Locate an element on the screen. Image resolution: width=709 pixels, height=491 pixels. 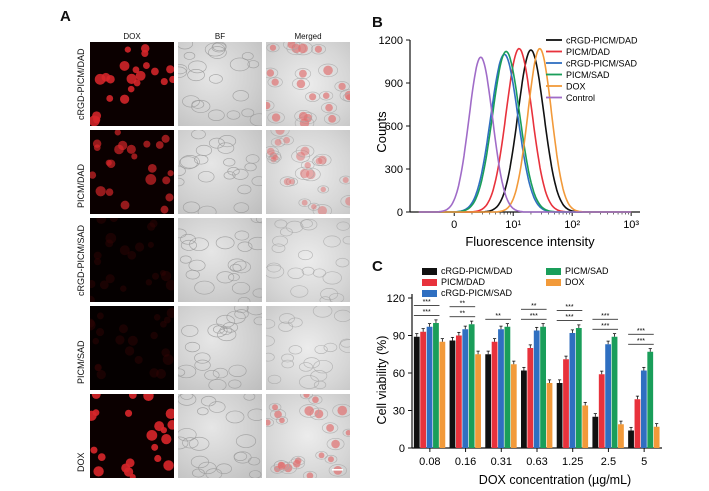
panel-c-letter: C is located at coordinates (377, 266).